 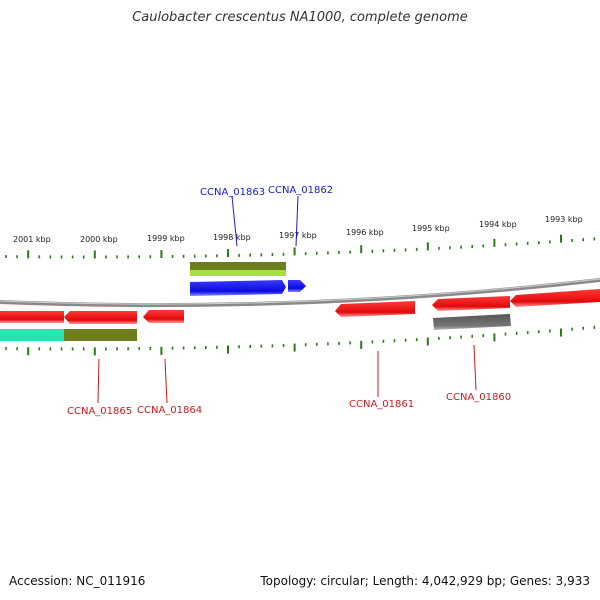 What do you see at coordinates (472, 322) in the screenshot?
I see `grey-feature` at bounding box center [472, 322].